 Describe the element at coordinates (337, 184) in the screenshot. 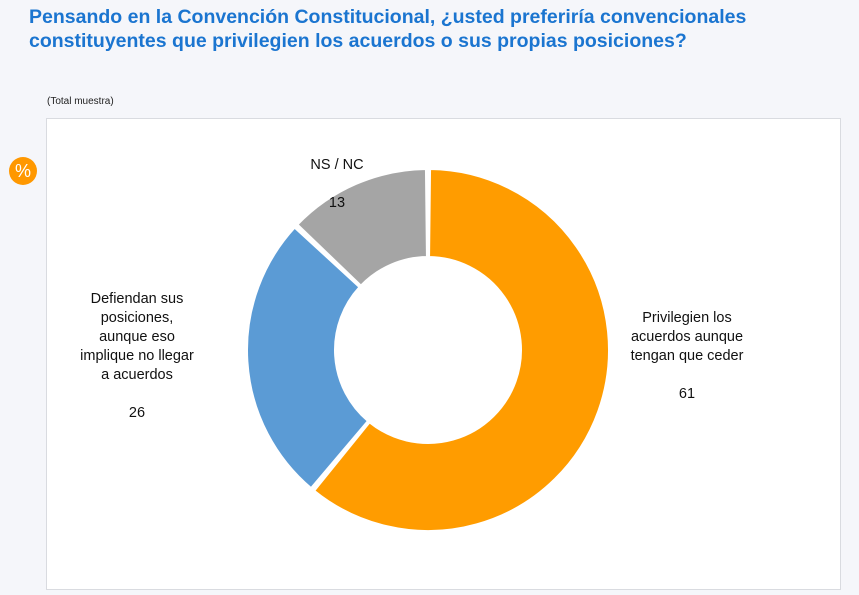

I see `slice-label-nsnc: NS / NC 13` at that location.